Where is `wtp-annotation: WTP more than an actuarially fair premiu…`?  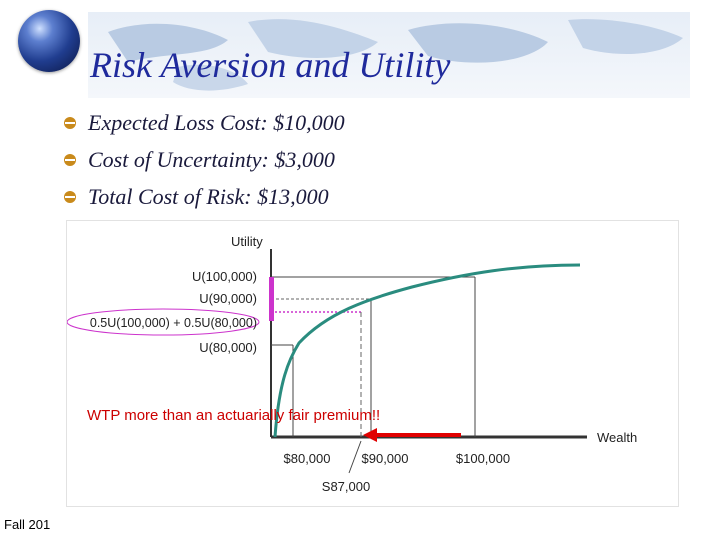
wtp-annotation: WTP more than an actuarially fair premiu… is located at coordinates (233, 415).